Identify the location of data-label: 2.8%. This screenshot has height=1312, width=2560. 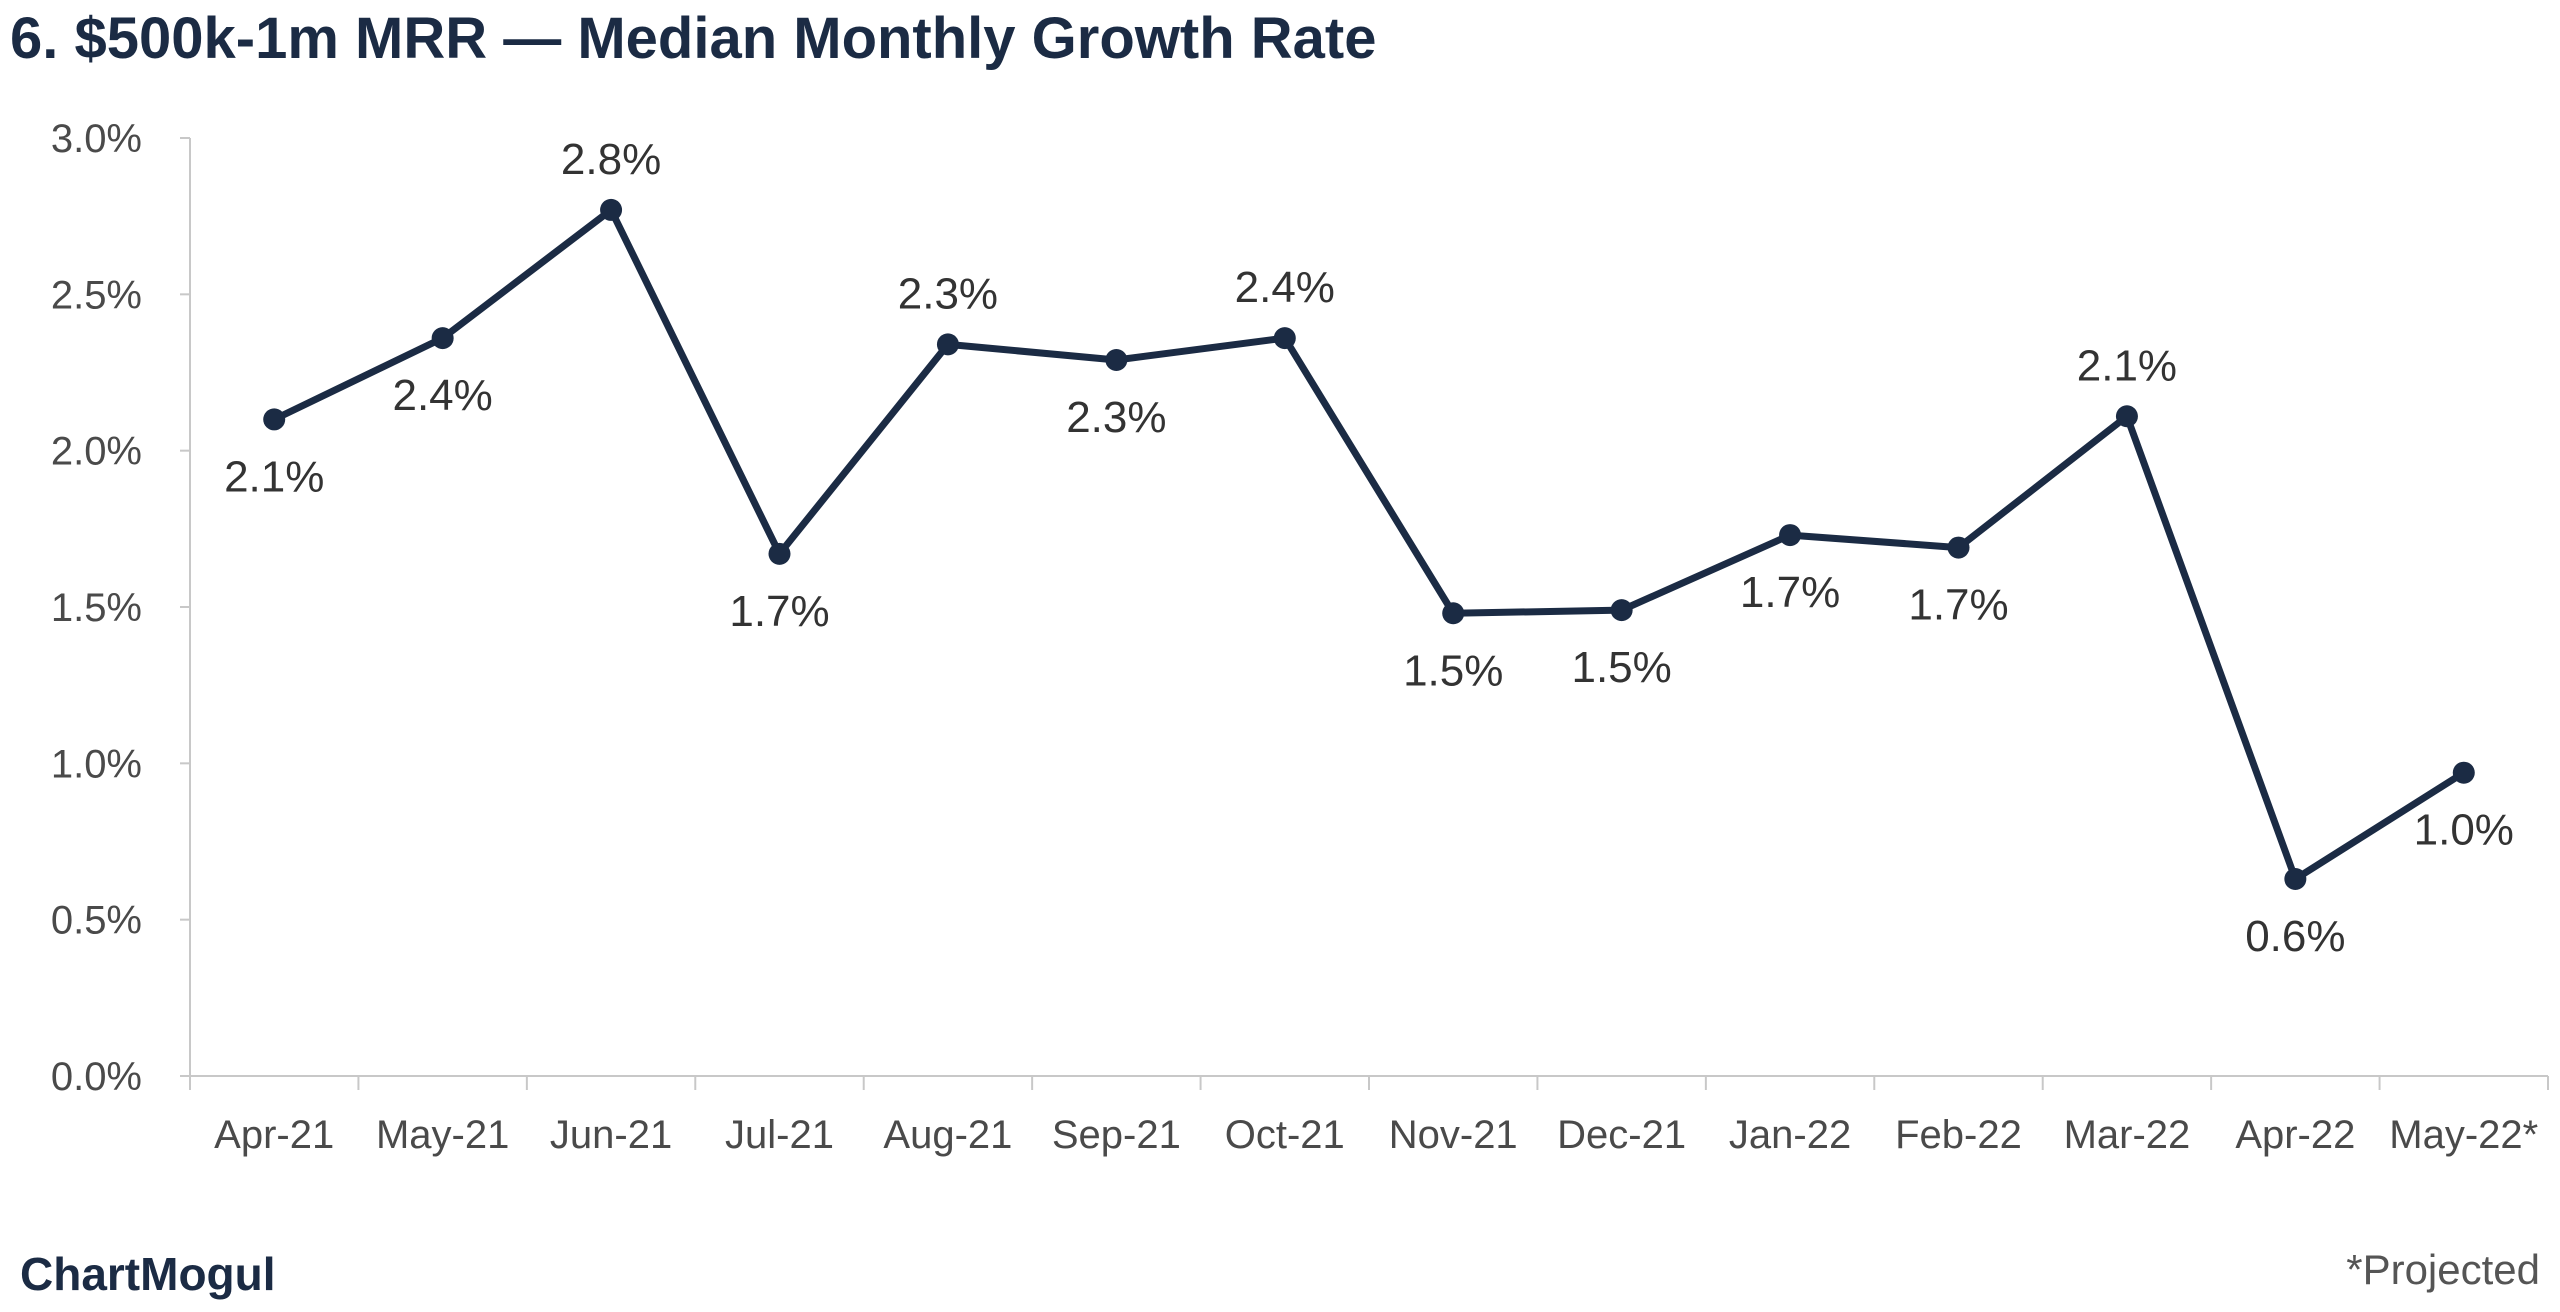
(611, 159).